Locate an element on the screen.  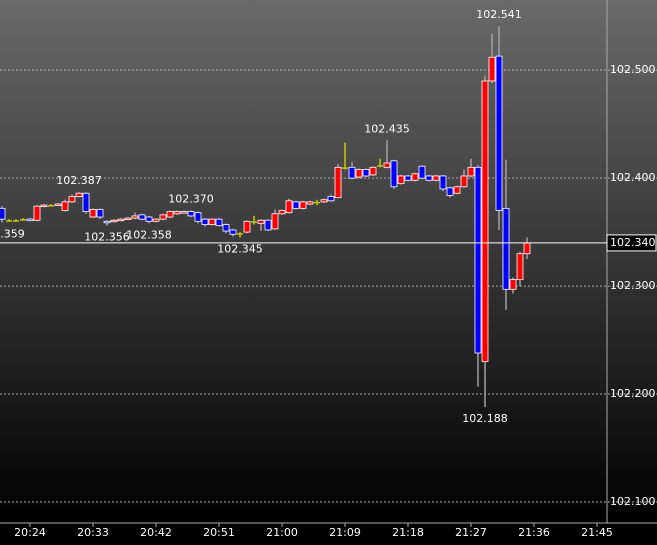
y-tick-label: 102.500 is located at coordinates (633, 69).